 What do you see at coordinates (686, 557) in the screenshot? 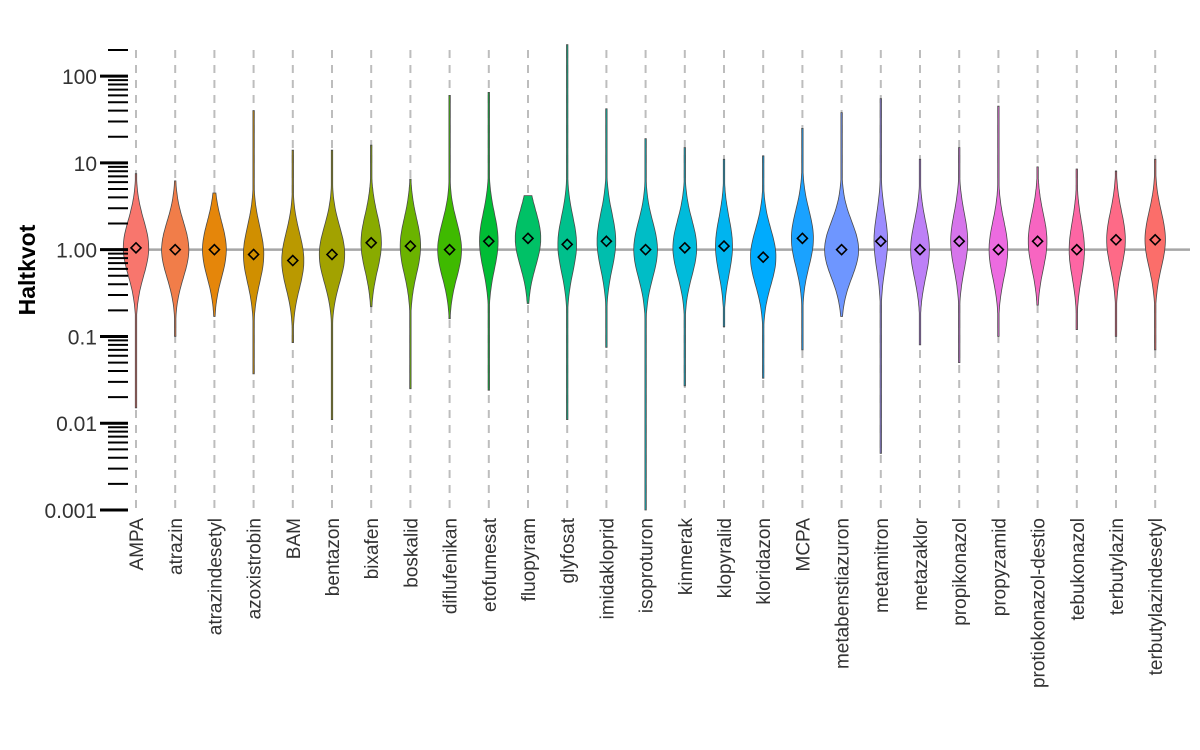
I see `x-category-label: kinmerak` at bounding box center [686, 557].